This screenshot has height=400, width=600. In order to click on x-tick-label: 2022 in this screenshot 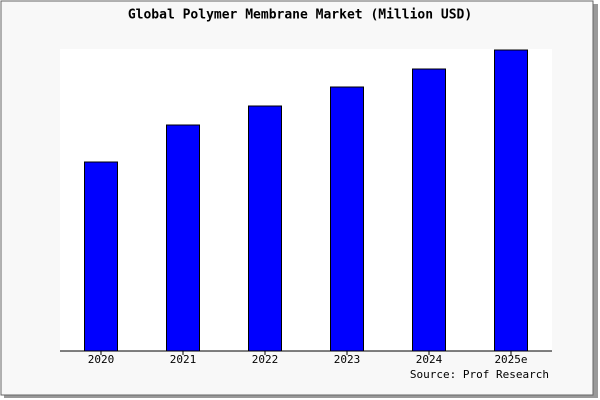, I will do `click(265, 359)`.